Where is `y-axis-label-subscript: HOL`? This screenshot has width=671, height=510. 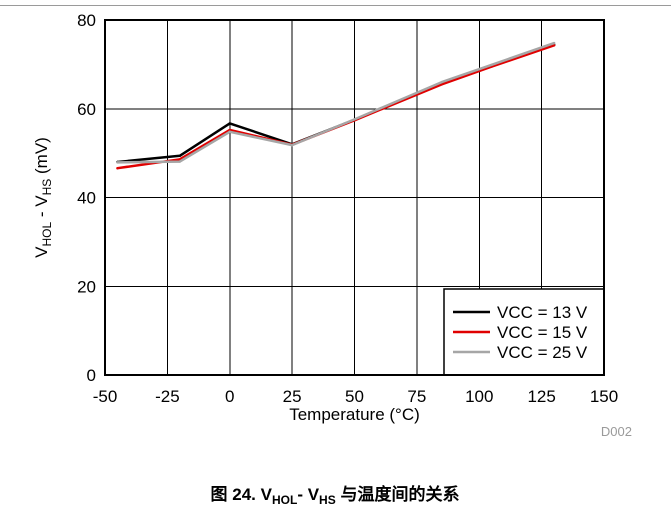 y-axis-label-subscript: HOL is located at coordinates (47, 234).